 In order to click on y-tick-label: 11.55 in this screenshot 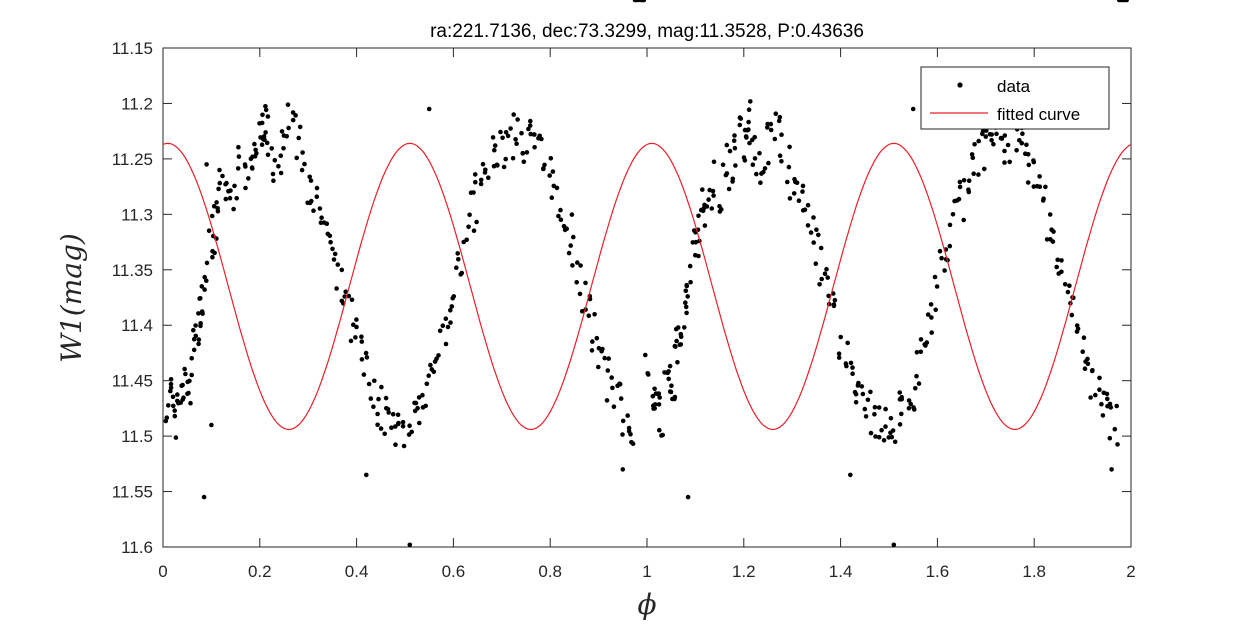, I will do `click(132, 492)`.